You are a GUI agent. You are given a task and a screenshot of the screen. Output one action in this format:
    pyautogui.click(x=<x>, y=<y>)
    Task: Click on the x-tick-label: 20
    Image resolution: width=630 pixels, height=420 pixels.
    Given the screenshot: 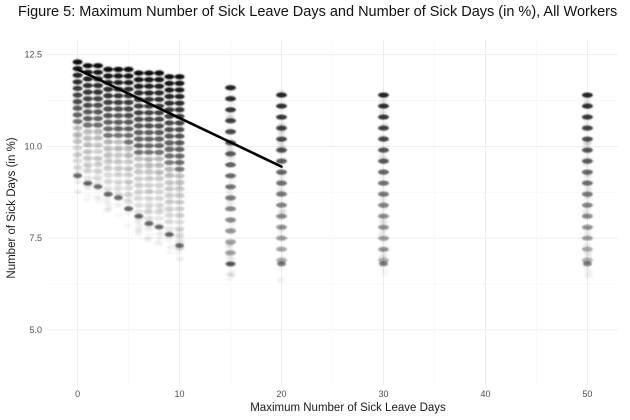 What is the action you would take?
    pyautogui.click(x=282, y=394)
    